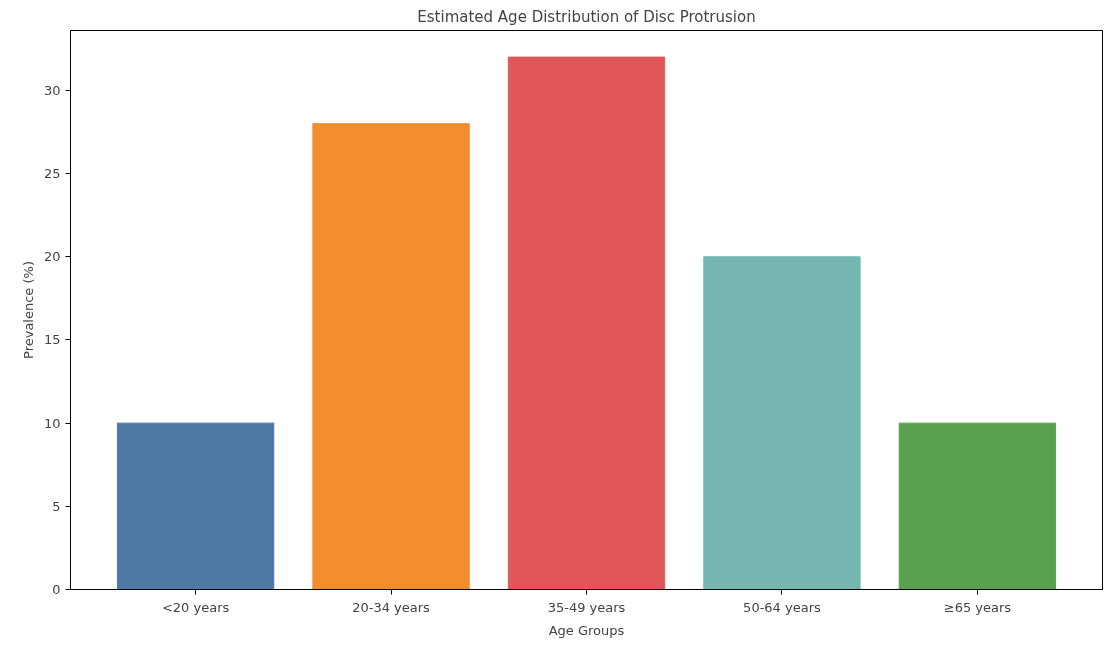 Image resolution: width=1115 pixels, height=648 pixels. What do you see at coordinates (782, 607) in the screenshot?
I see `x-tick-label: 50-64 years` at bounding box center [782, 607].